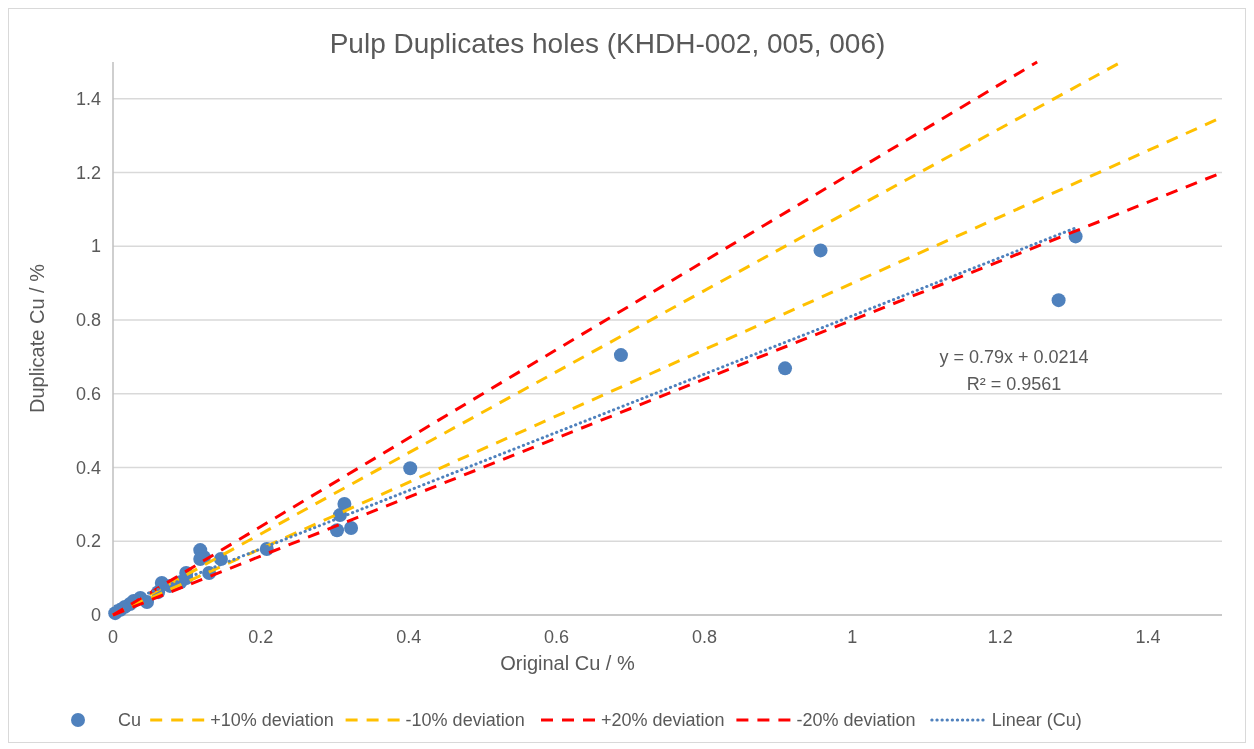 This screenshot has height=749, width=1254. Describe the element at coordinates (95, 246) in the screenshot. I see `y-tick-label: 1` at that location.